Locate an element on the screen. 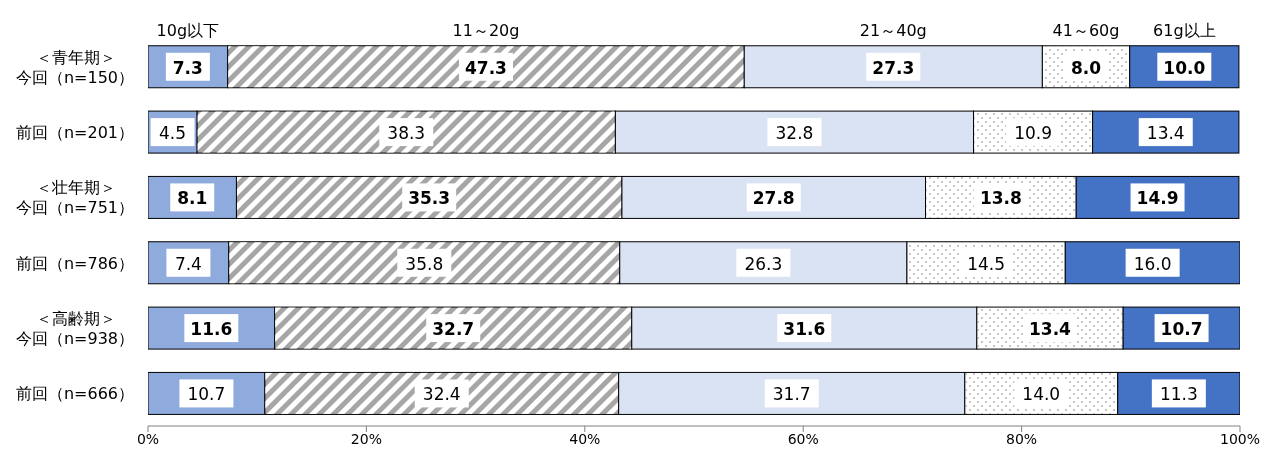 The width and height of the screenshot is (1272, 453). y-tick-label: ＜高齢期＞今回（n=938） is located at coordinates (74, 328).